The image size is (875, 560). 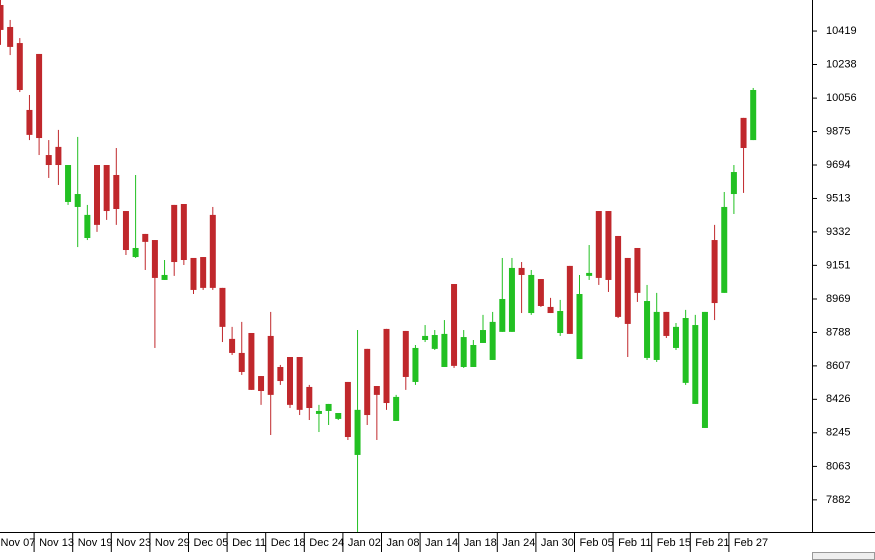 What do you see at coordinates (288, 543) in the screenshot?
I see `x-tick-label: Dec 18` at bounding box center [288, 543].